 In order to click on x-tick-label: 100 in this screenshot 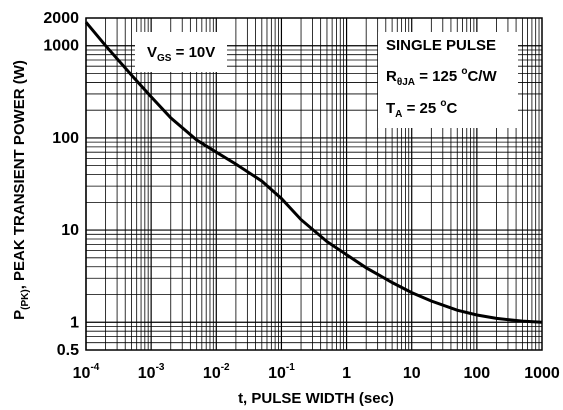, I will do `click(477, 373)`.